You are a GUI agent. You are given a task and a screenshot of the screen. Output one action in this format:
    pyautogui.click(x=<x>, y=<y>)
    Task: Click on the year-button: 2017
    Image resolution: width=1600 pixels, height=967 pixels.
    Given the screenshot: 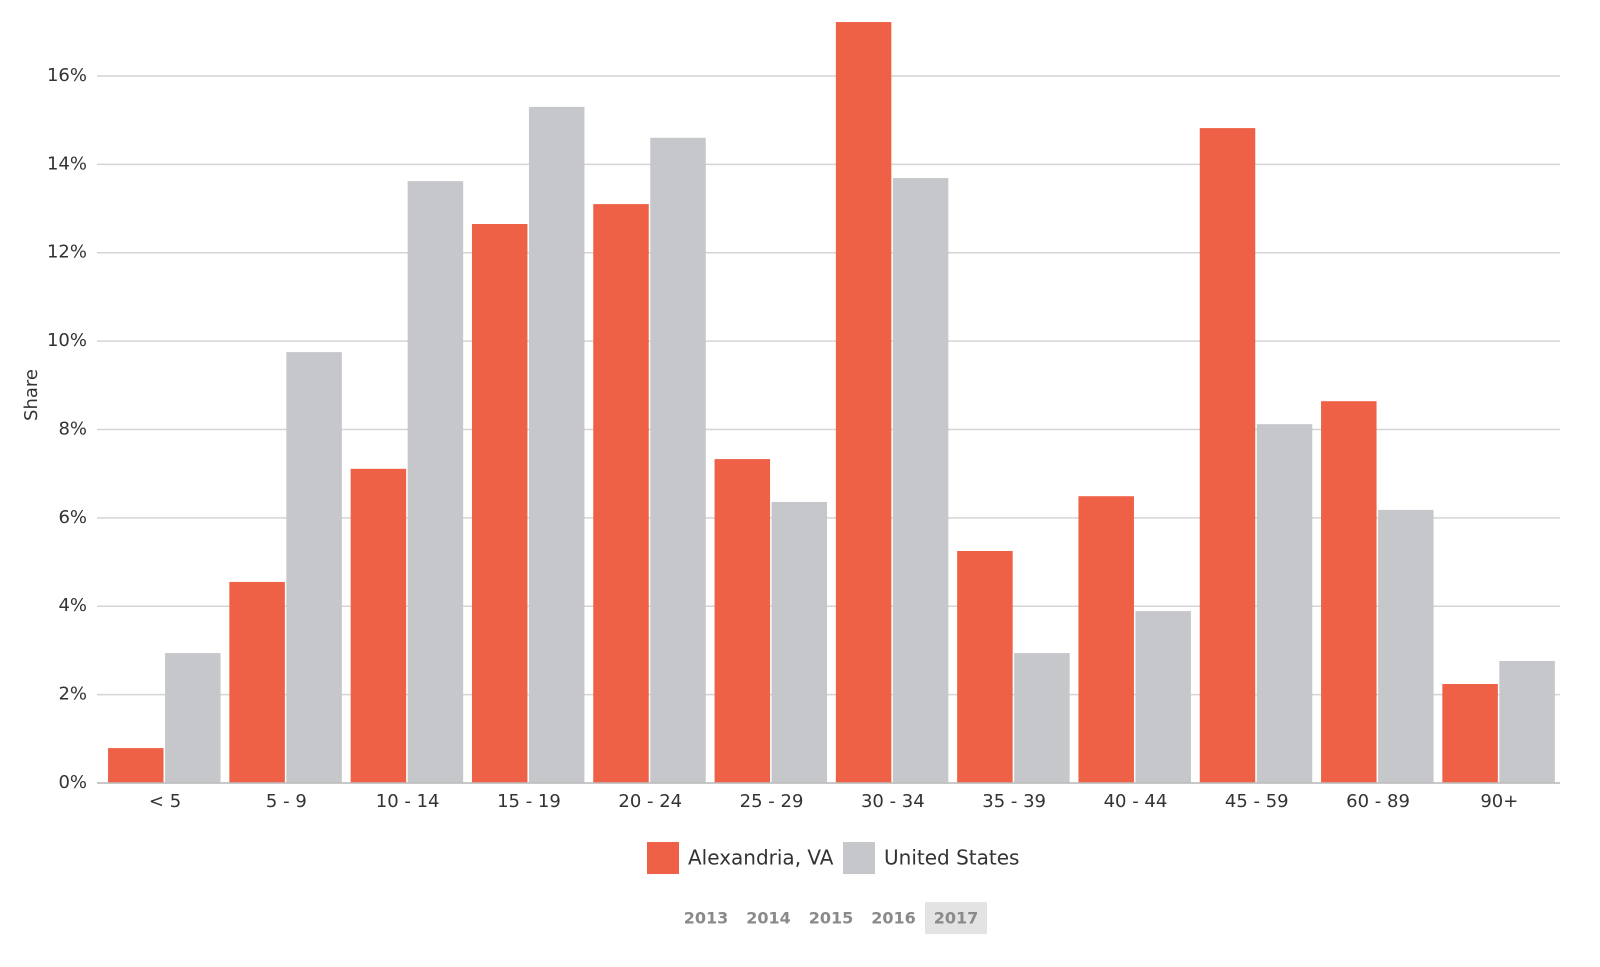 What is the action you would take?
    pyautogui.click(x=956, y=918)
    